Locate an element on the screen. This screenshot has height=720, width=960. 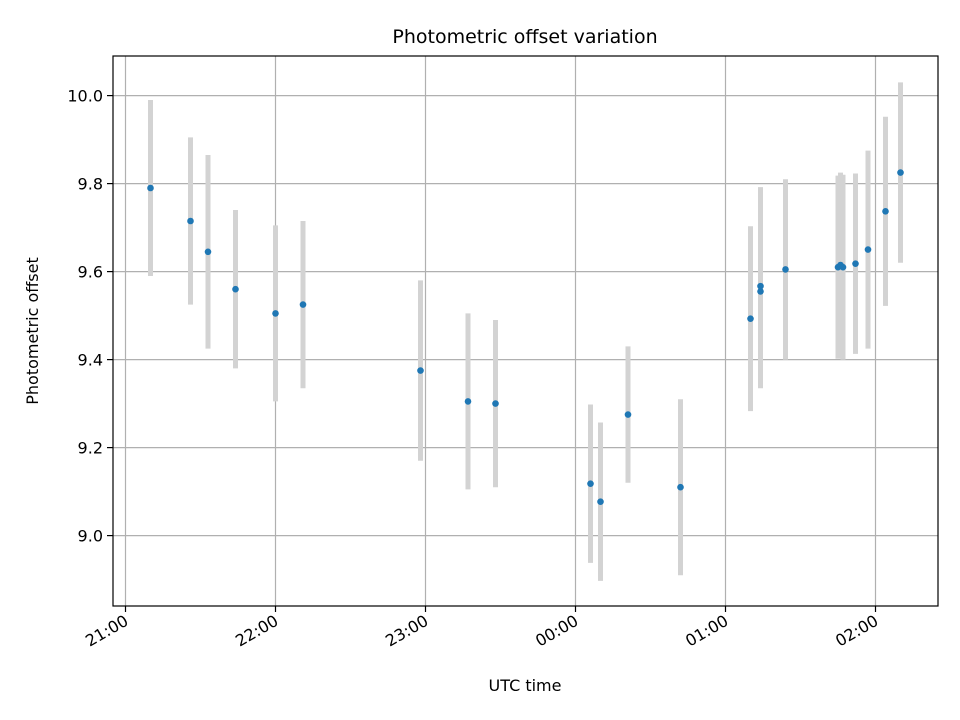
y-tick-label: 9.2 is located at coordinates (90, 448).